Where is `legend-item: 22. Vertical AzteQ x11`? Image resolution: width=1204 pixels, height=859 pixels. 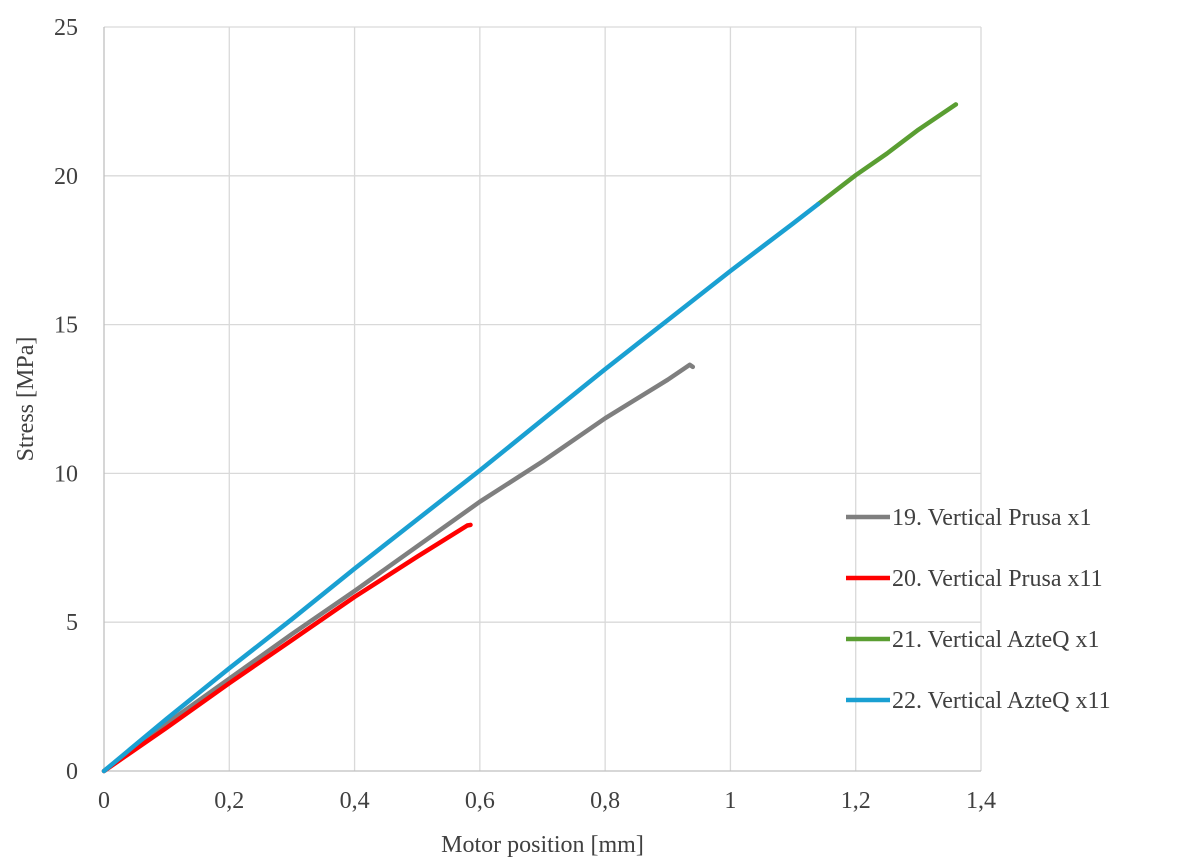 legend-item: 22. Vertical AzteQ x11 is located at coordinates (978, 701).